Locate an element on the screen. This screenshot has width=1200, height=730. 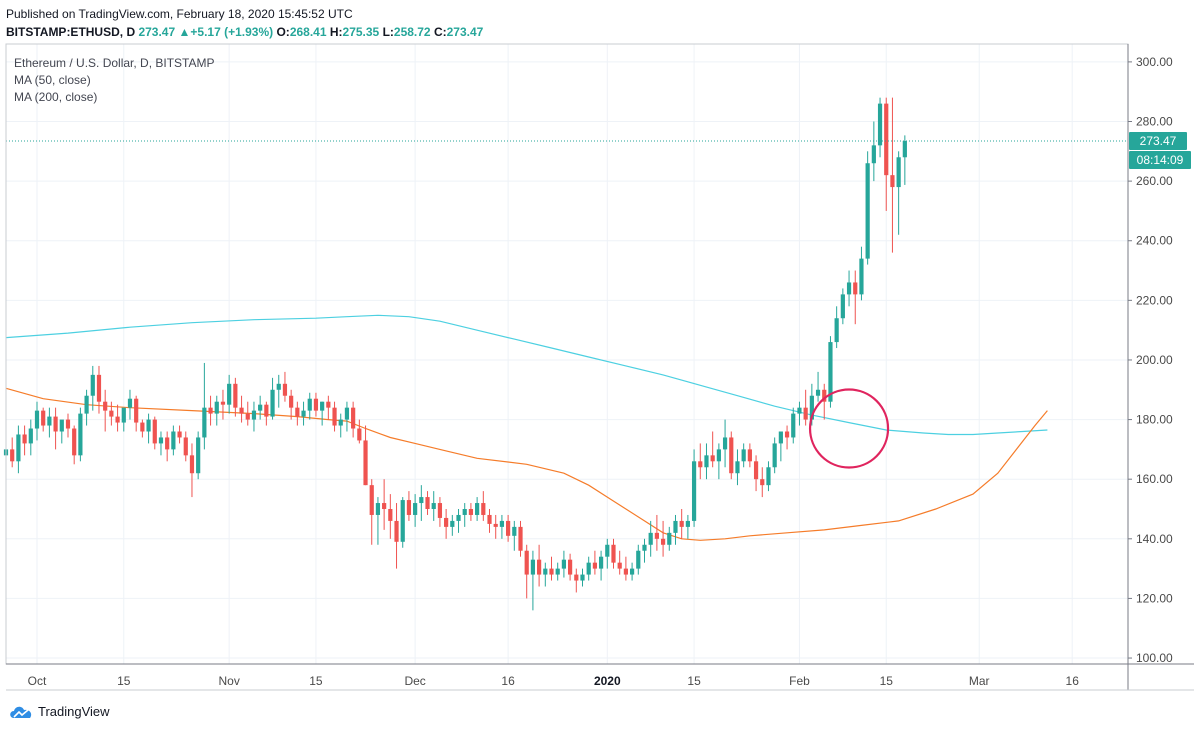
x-tick-label: Feb is located at coordinates (799, 681).